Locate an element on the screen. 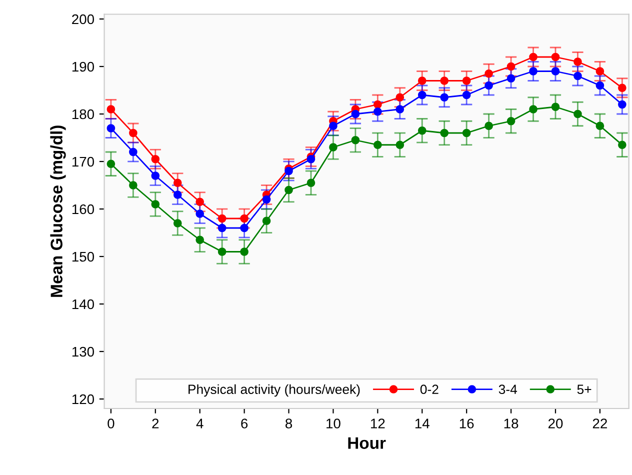 The height and width of the screenshot is (475, 632). x-tick-label: 8 is located at coordinates (289, 423).